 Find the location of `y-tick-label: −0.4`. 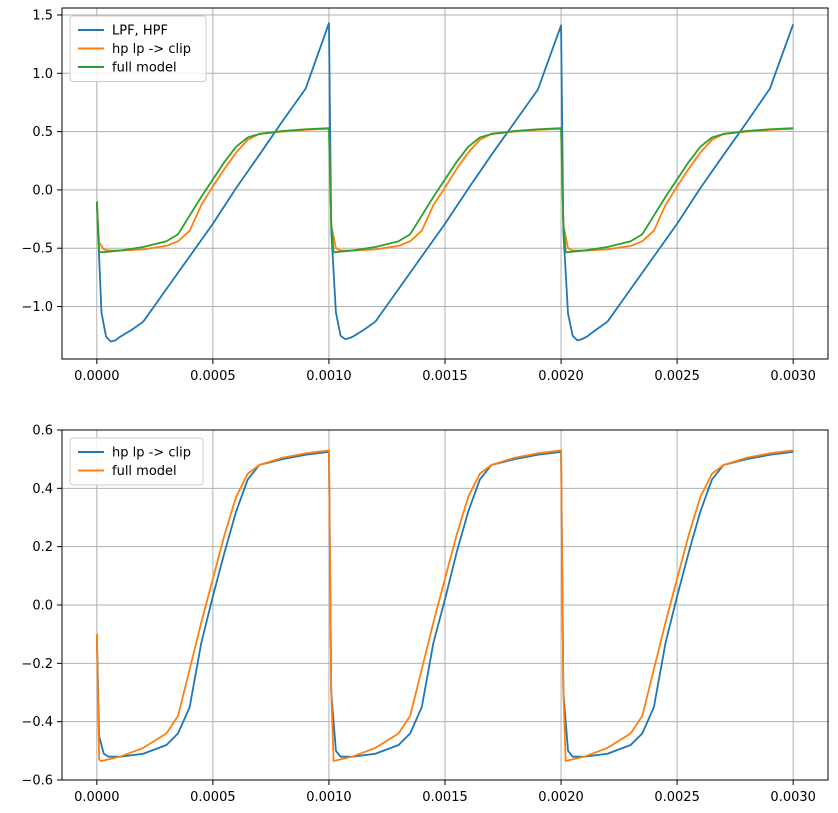

y-tick-label: −0.4 is located at coordinates (37, 722).